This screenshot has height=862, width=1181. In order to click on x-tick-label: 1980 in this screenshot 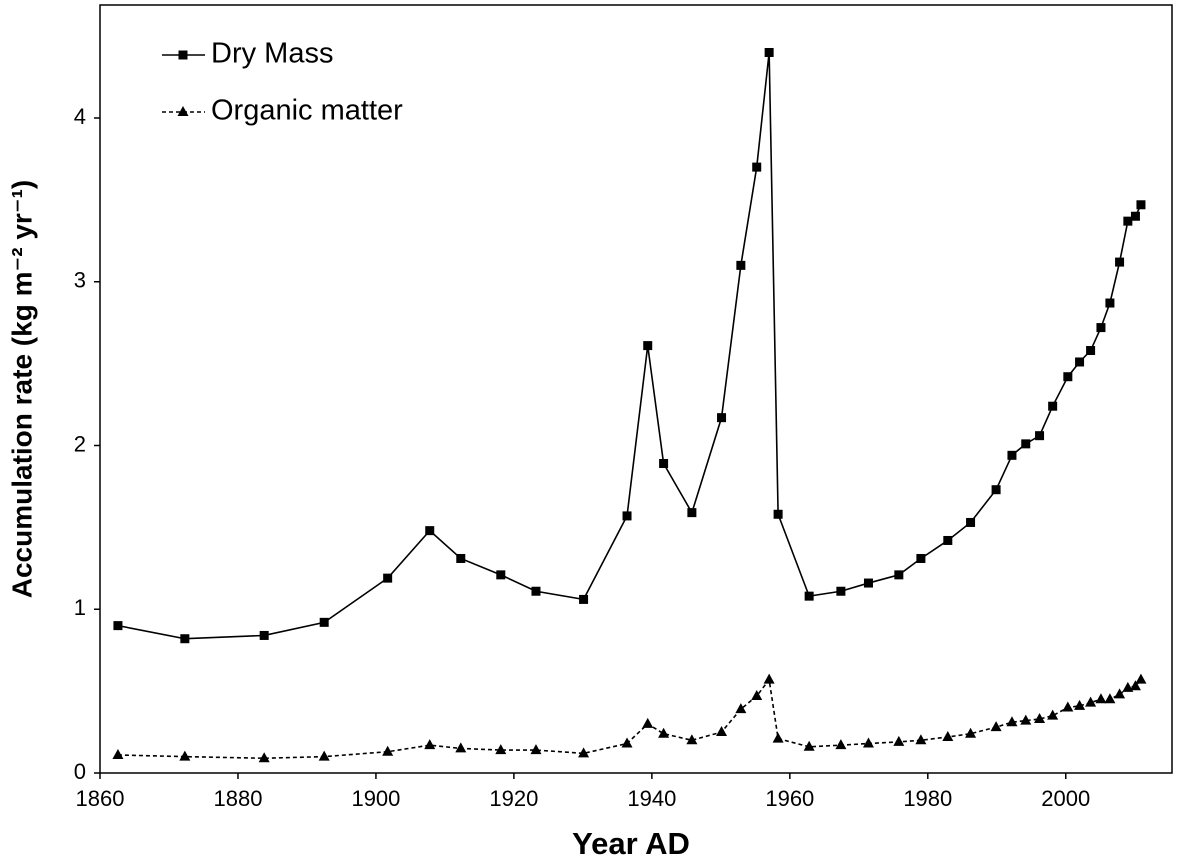, I will do `click(927, 798)`.